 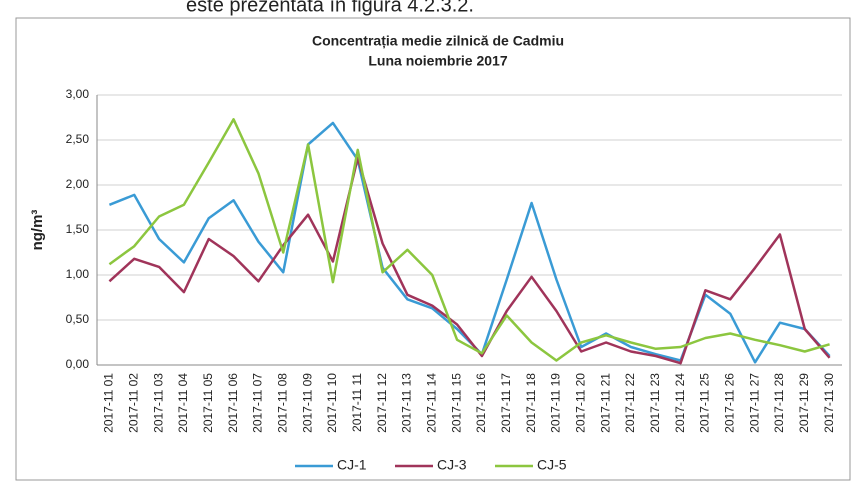 I want to click on y-tick-label: 0,00, so click(x=78, y=364).